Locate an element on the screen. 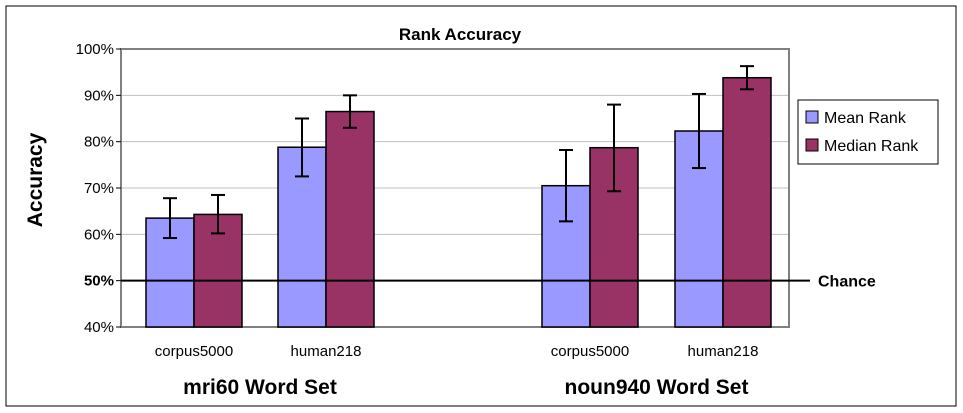 Image resolution: width=963 pixels, height=413 pixels. y-tick-label: 50% is located at coordinates (99, 281).